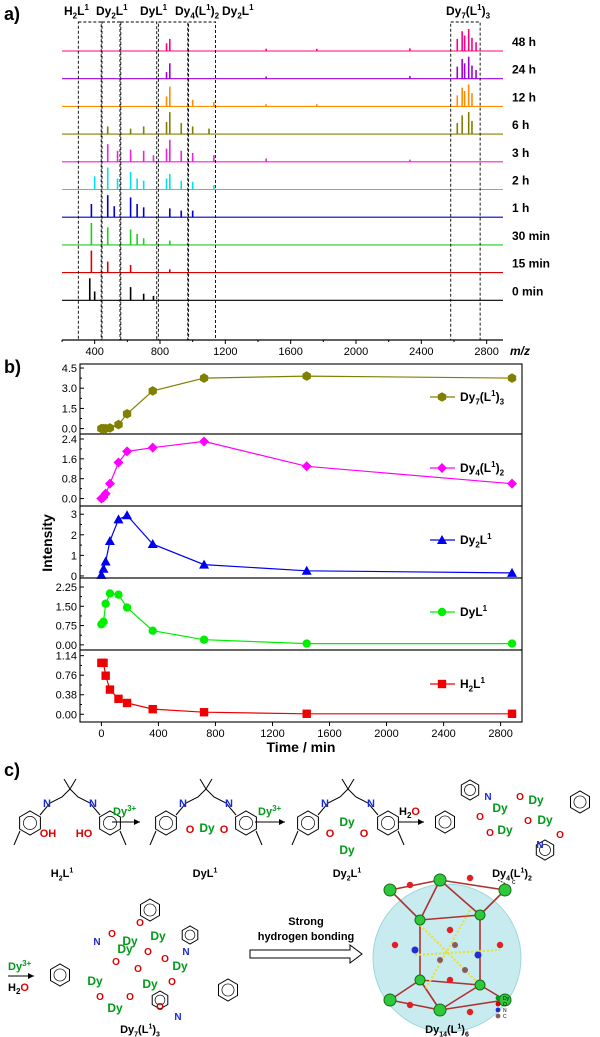  Describe the element at coordinates (301, 470) in the screenshot. I see `subplot-frame` at that location.